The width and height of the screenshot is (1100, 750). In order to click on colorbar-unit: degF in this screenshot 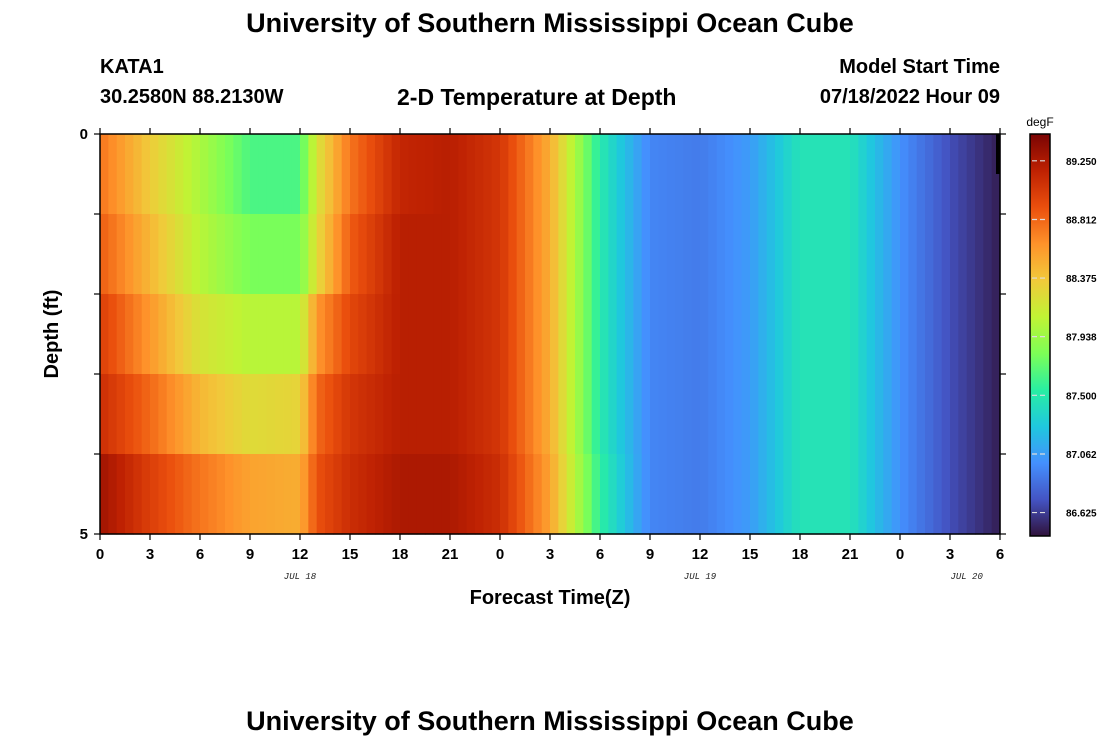, I will do `click(1039, 122)`.